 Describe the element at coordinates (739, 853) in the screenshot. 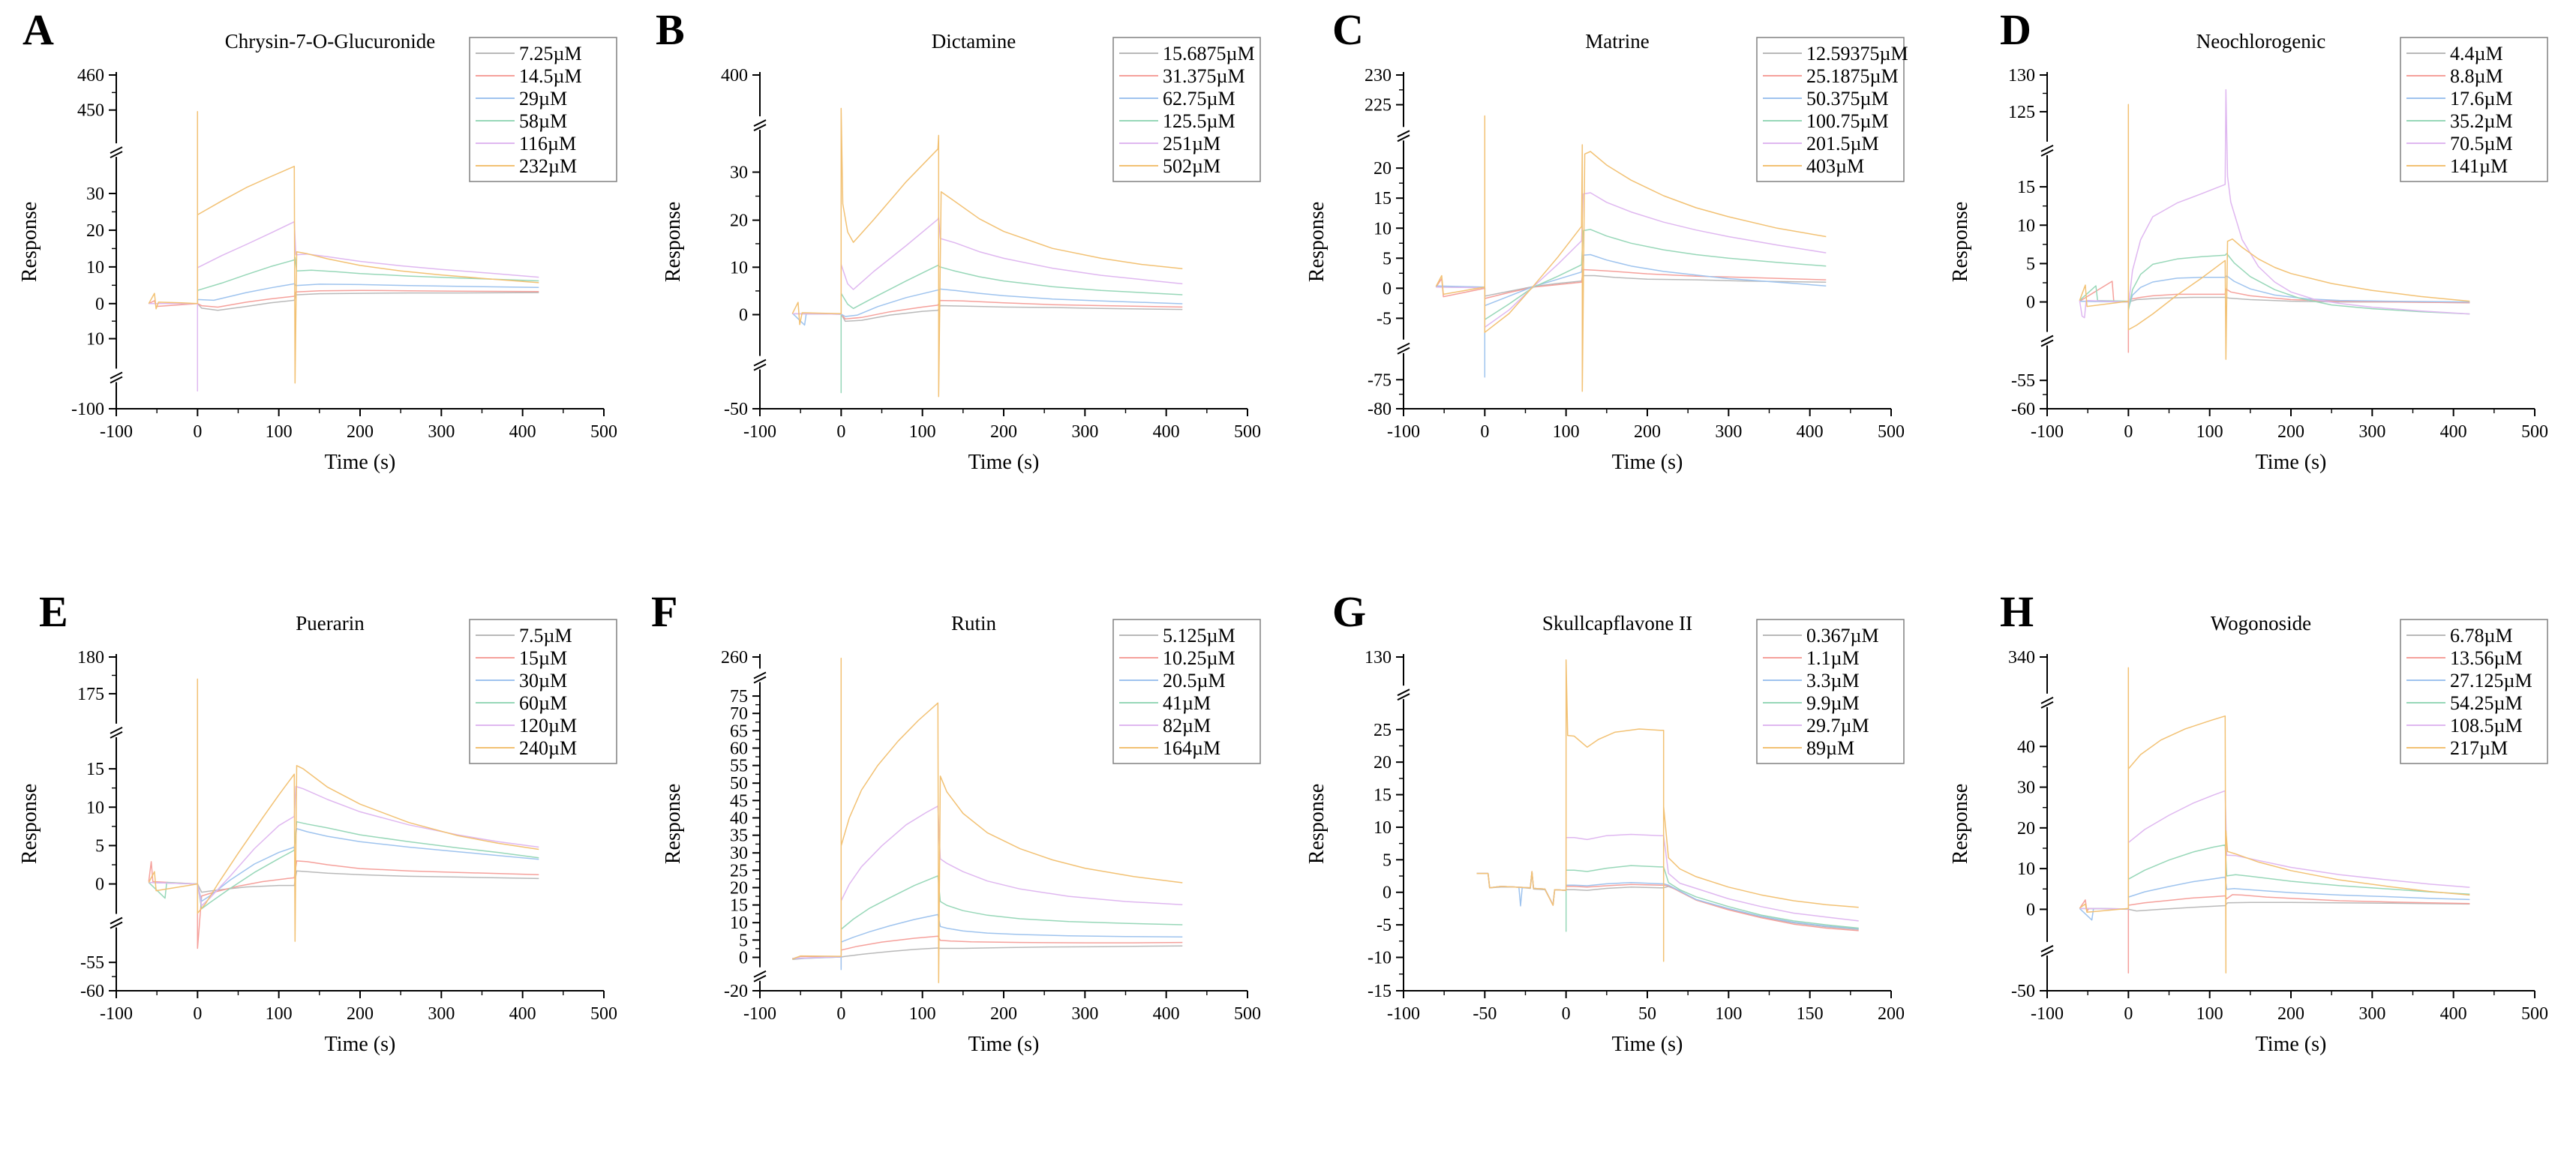

I see `y-tick-label: 30` at that location.